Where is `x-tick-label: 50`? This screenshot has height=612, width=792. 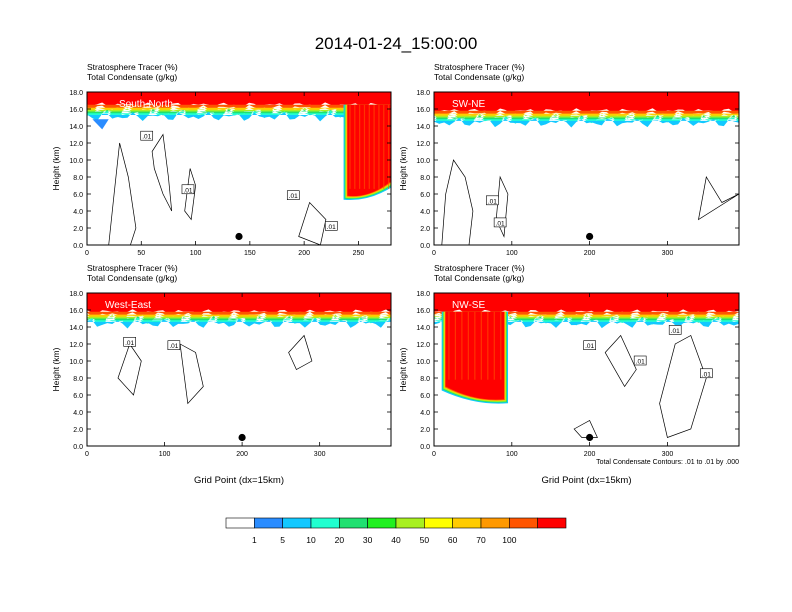 x-tick-label: 50 is located at coordinates (141, 253).